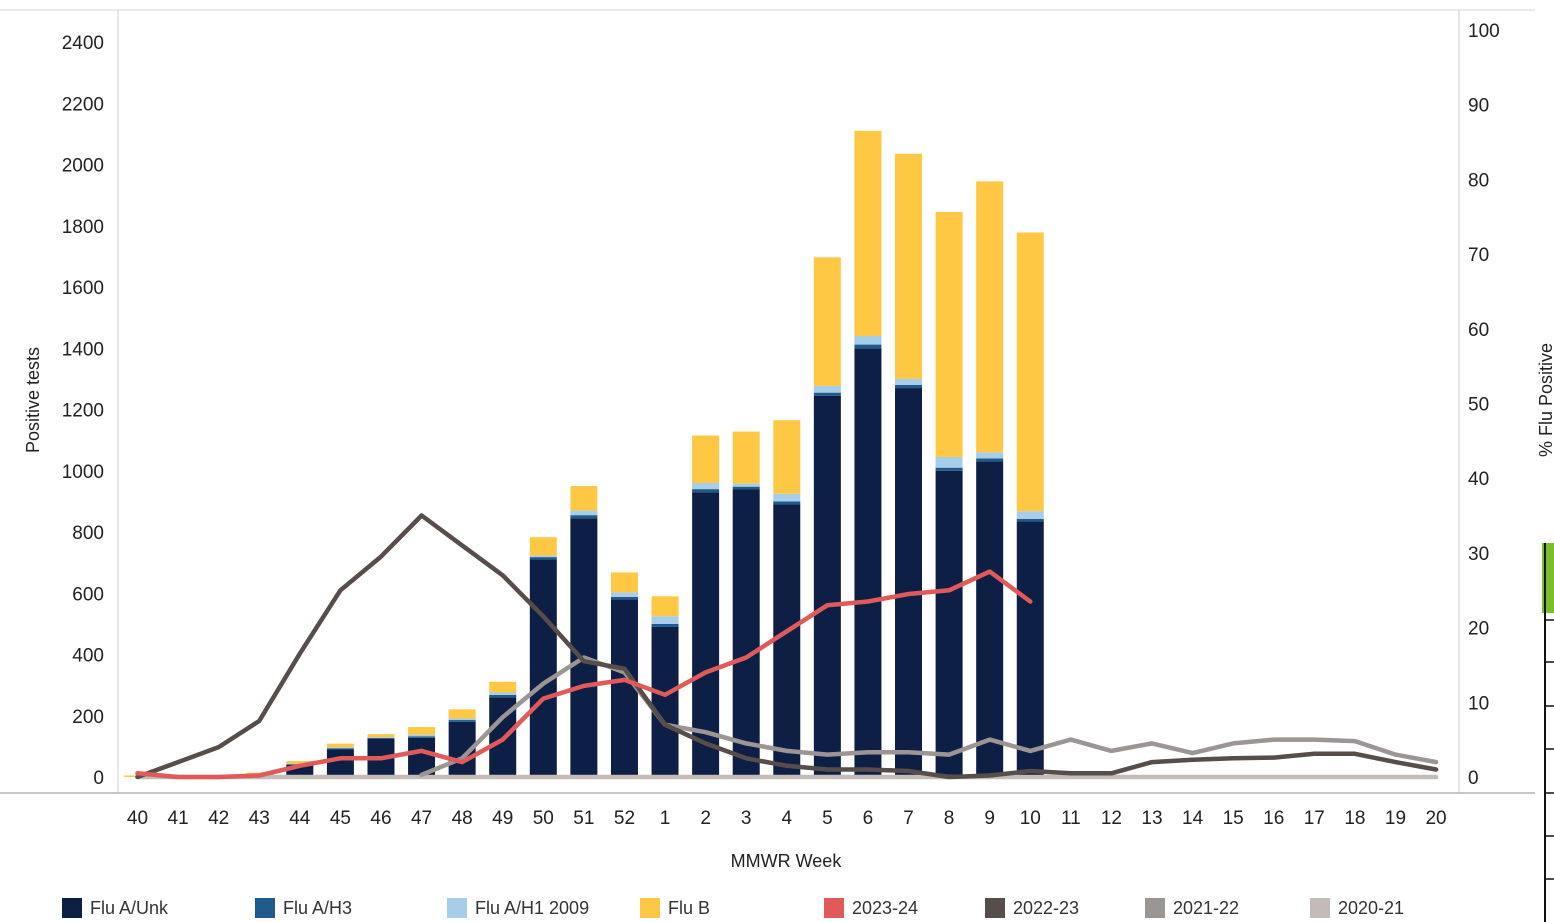 The width and height of the screenshot is (1554, 922). I want to click on legend-item: 2022-23, so click(1032, 908).